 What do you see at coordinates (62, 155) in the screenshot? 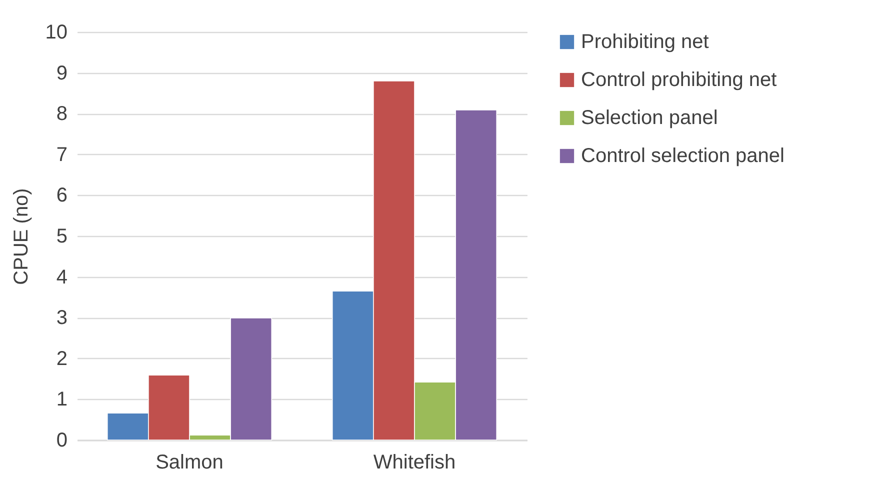
I see `y-tick-label: 7` at bounding box center [62, 155].